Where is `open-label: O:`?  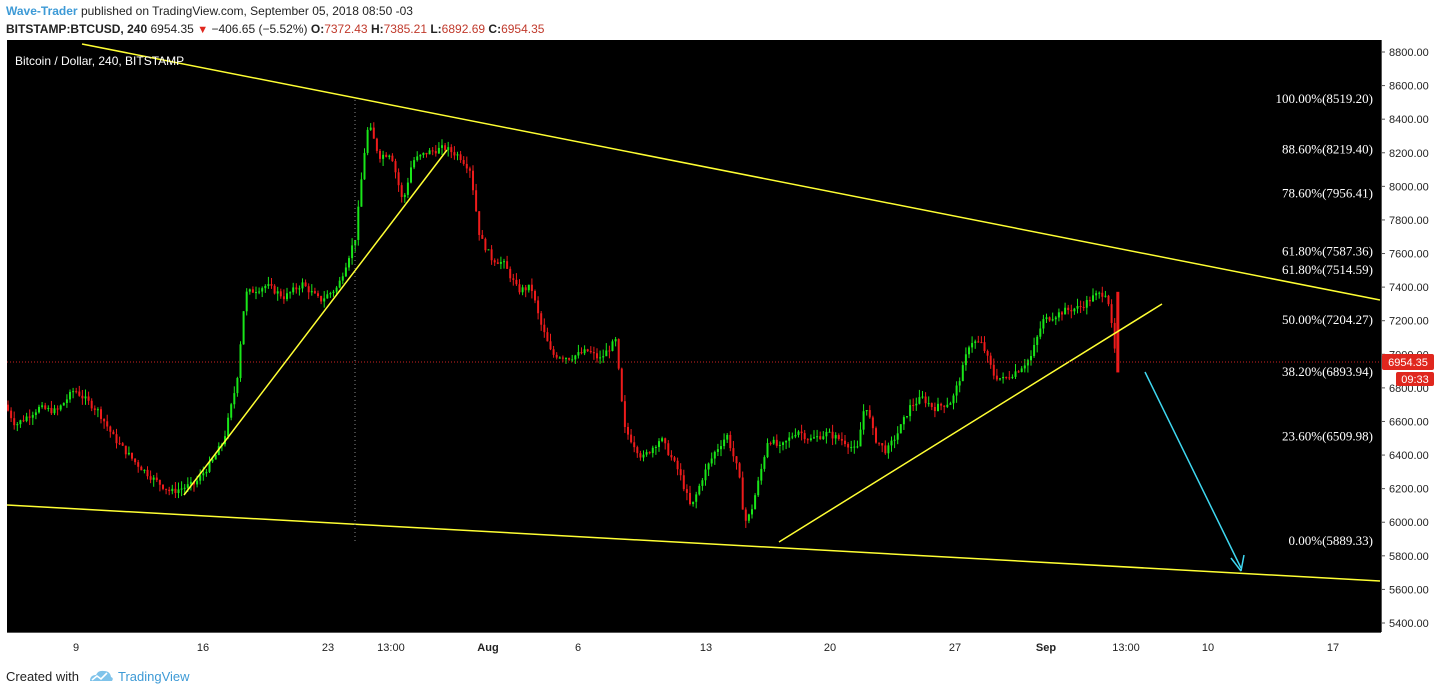 open-label: O: is located at coordinates (317, 29).